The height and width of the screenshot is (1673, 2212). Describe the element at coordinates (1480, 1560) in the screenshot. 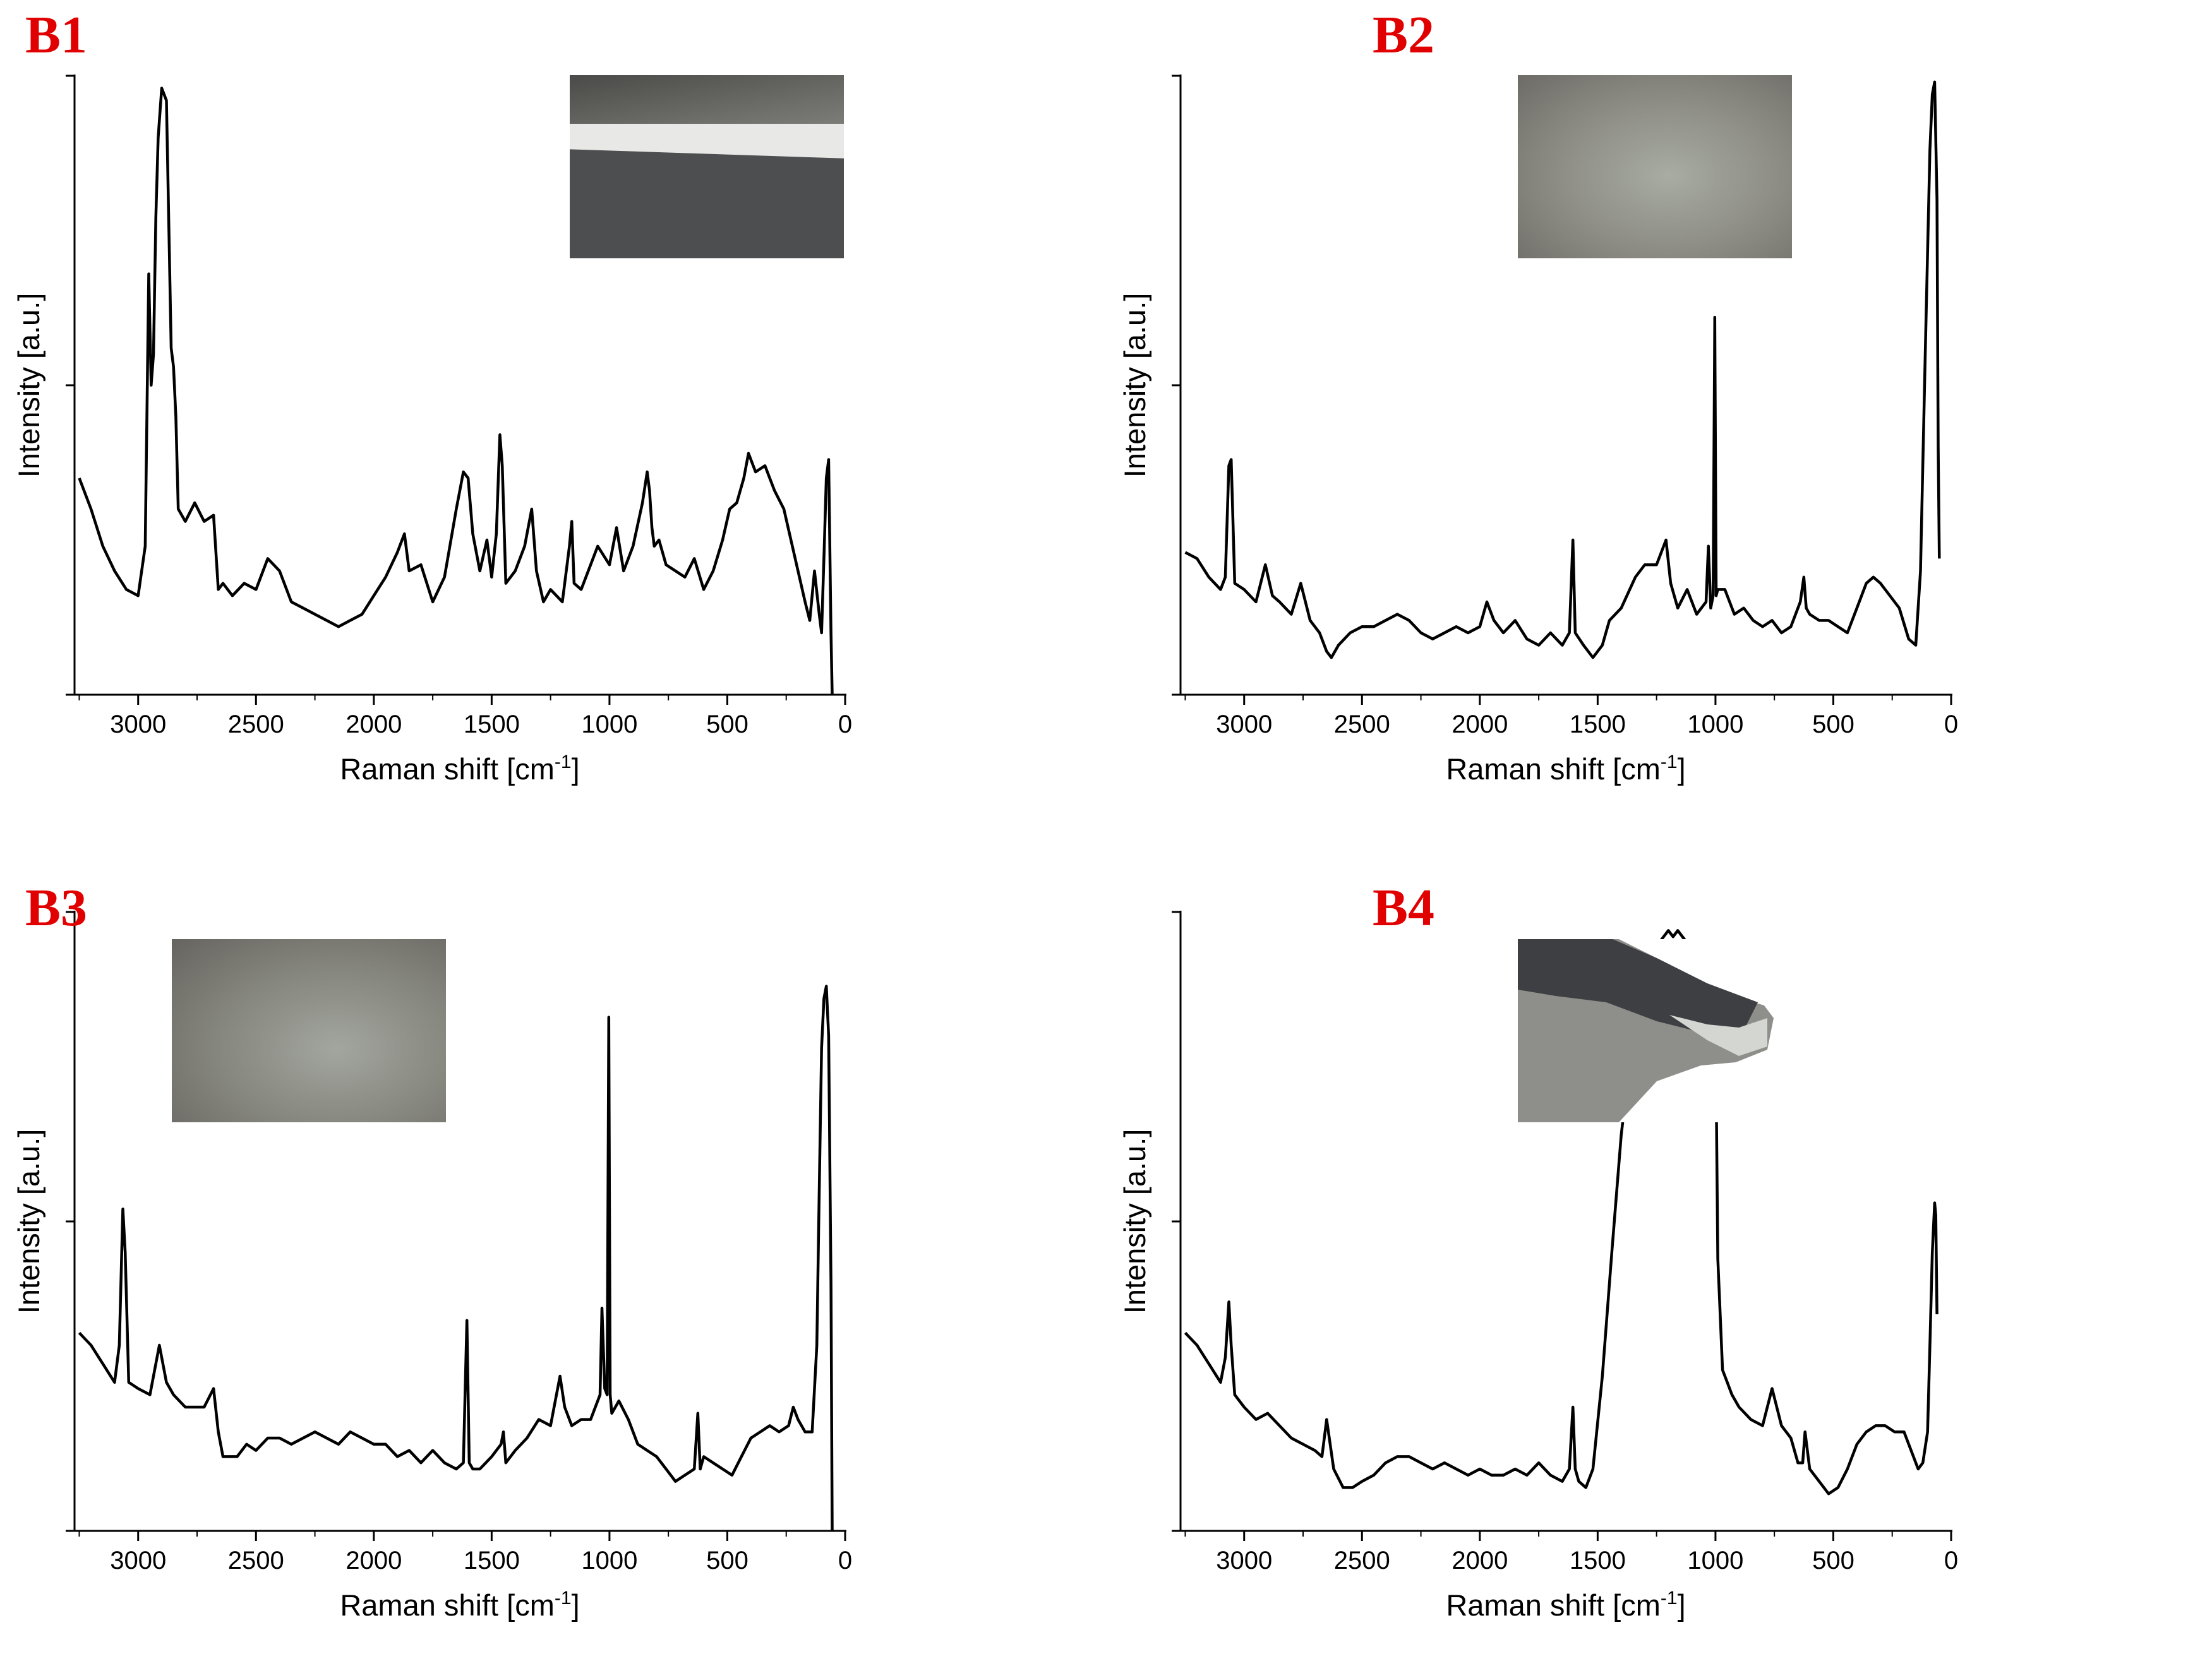

I see `b4-x-tick-label-2: 2000` at that location.